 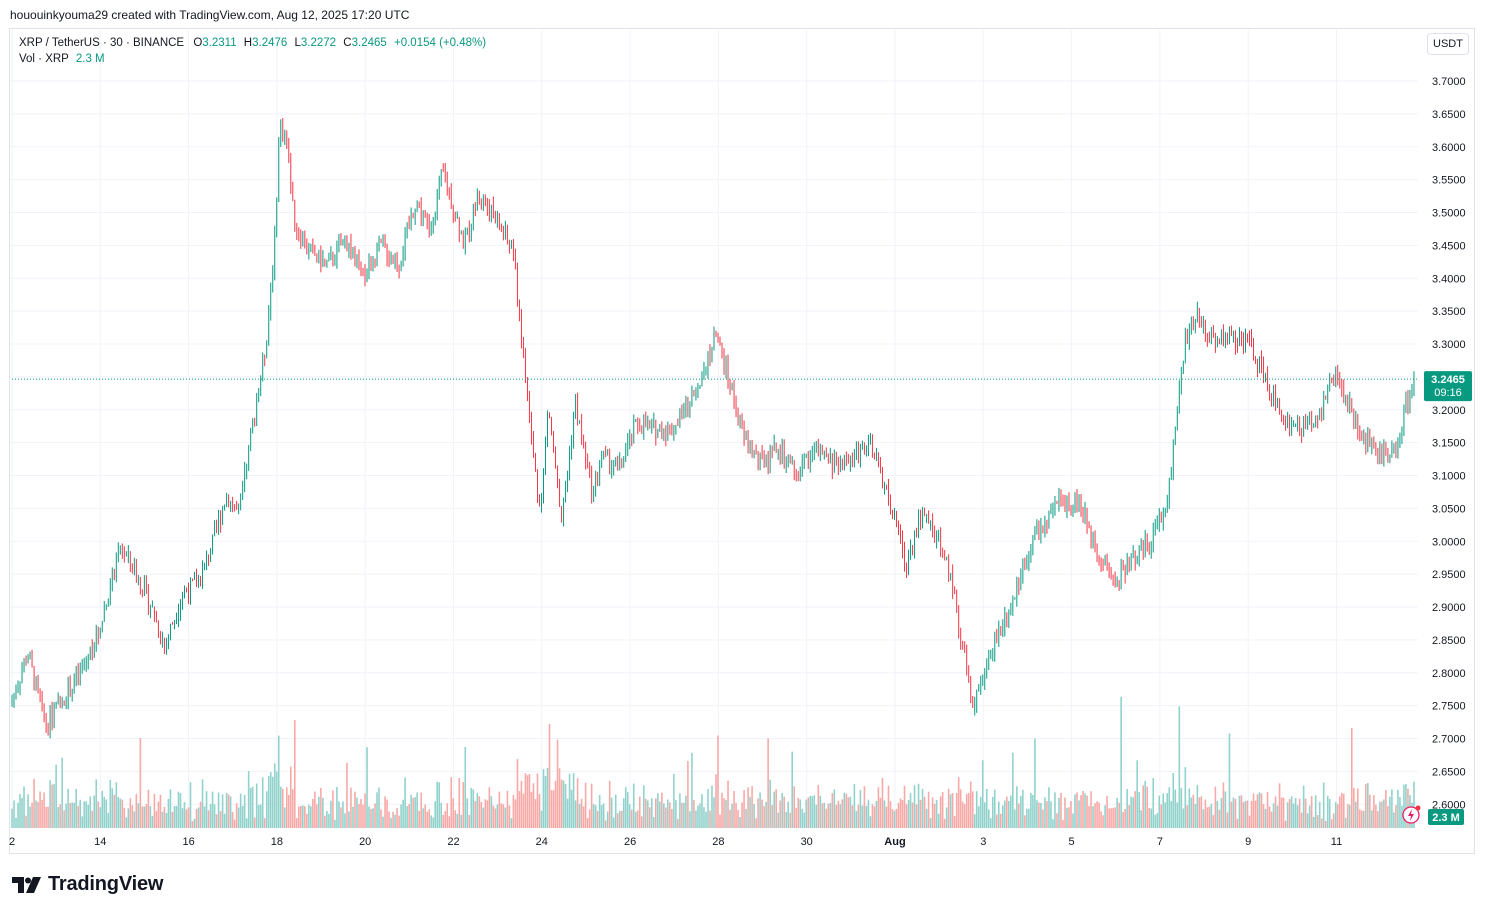 What do you see at coordinates (1448, 44) in the screenshot?
I see `currency-button: USDT` at bounding box center [1448, 44].